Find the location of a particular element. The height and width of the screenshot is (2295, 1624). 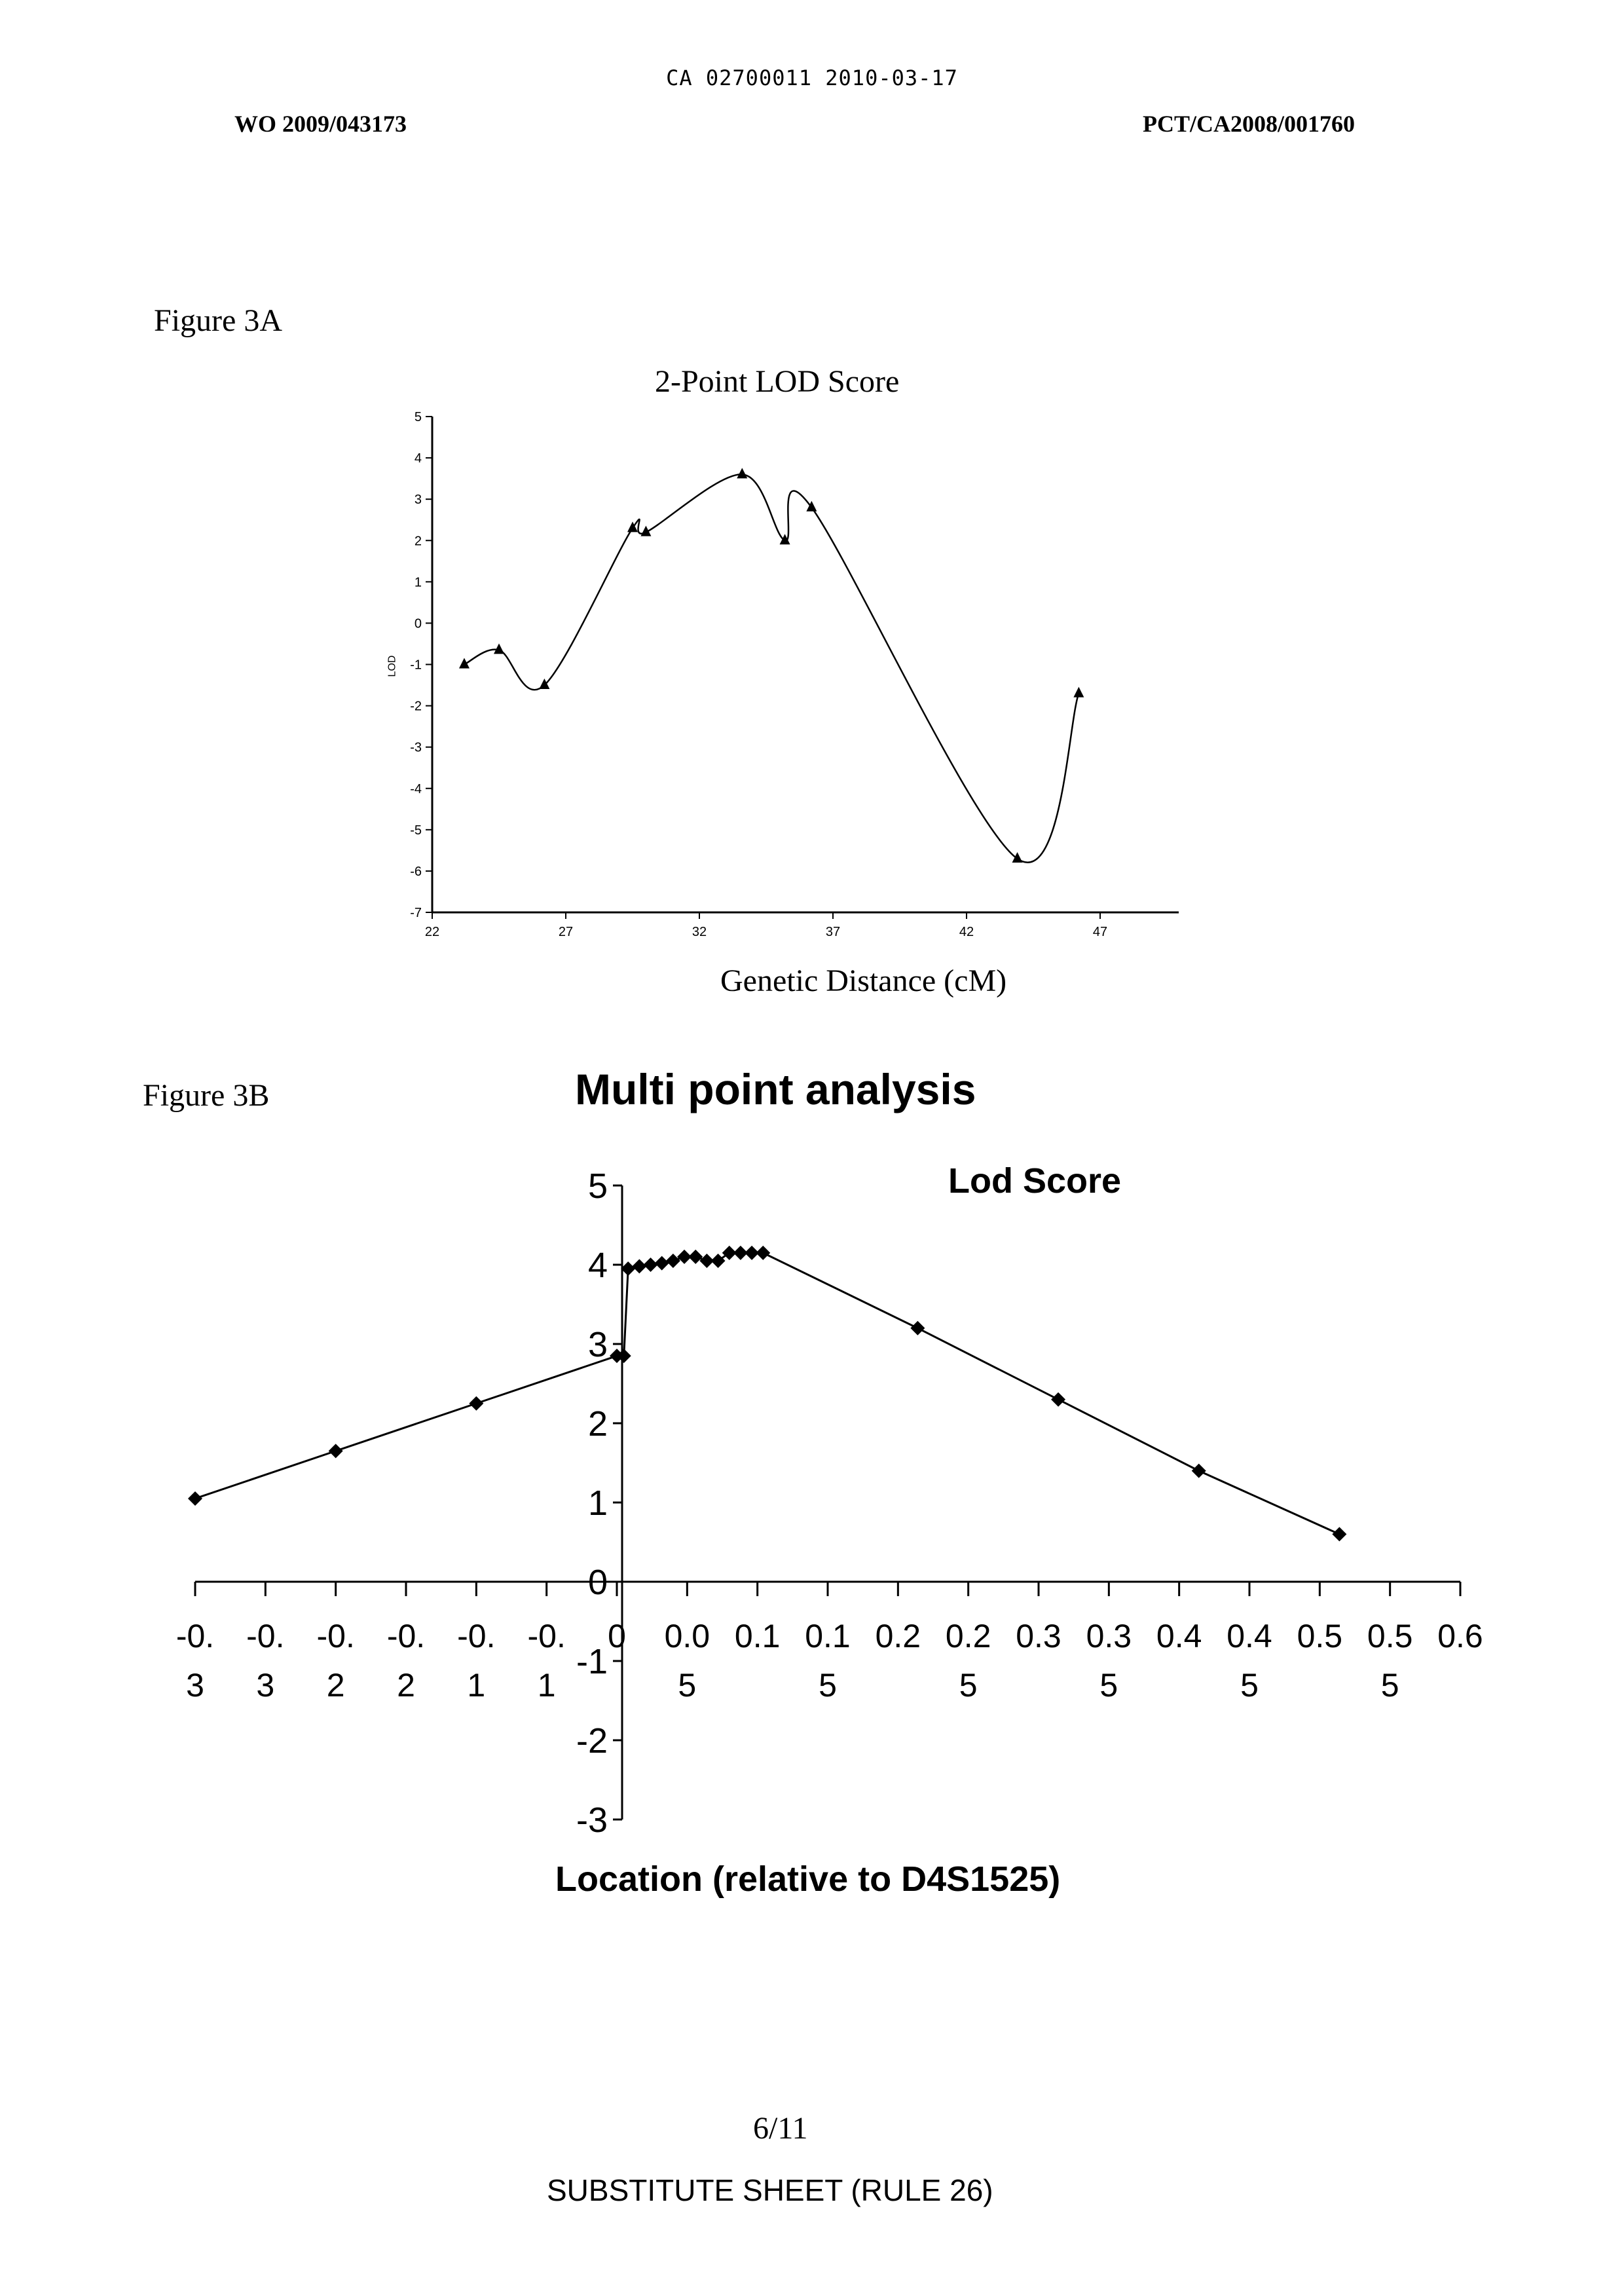

chart-b-y-tick-label: 4 is located at coordinates (598, 1265).